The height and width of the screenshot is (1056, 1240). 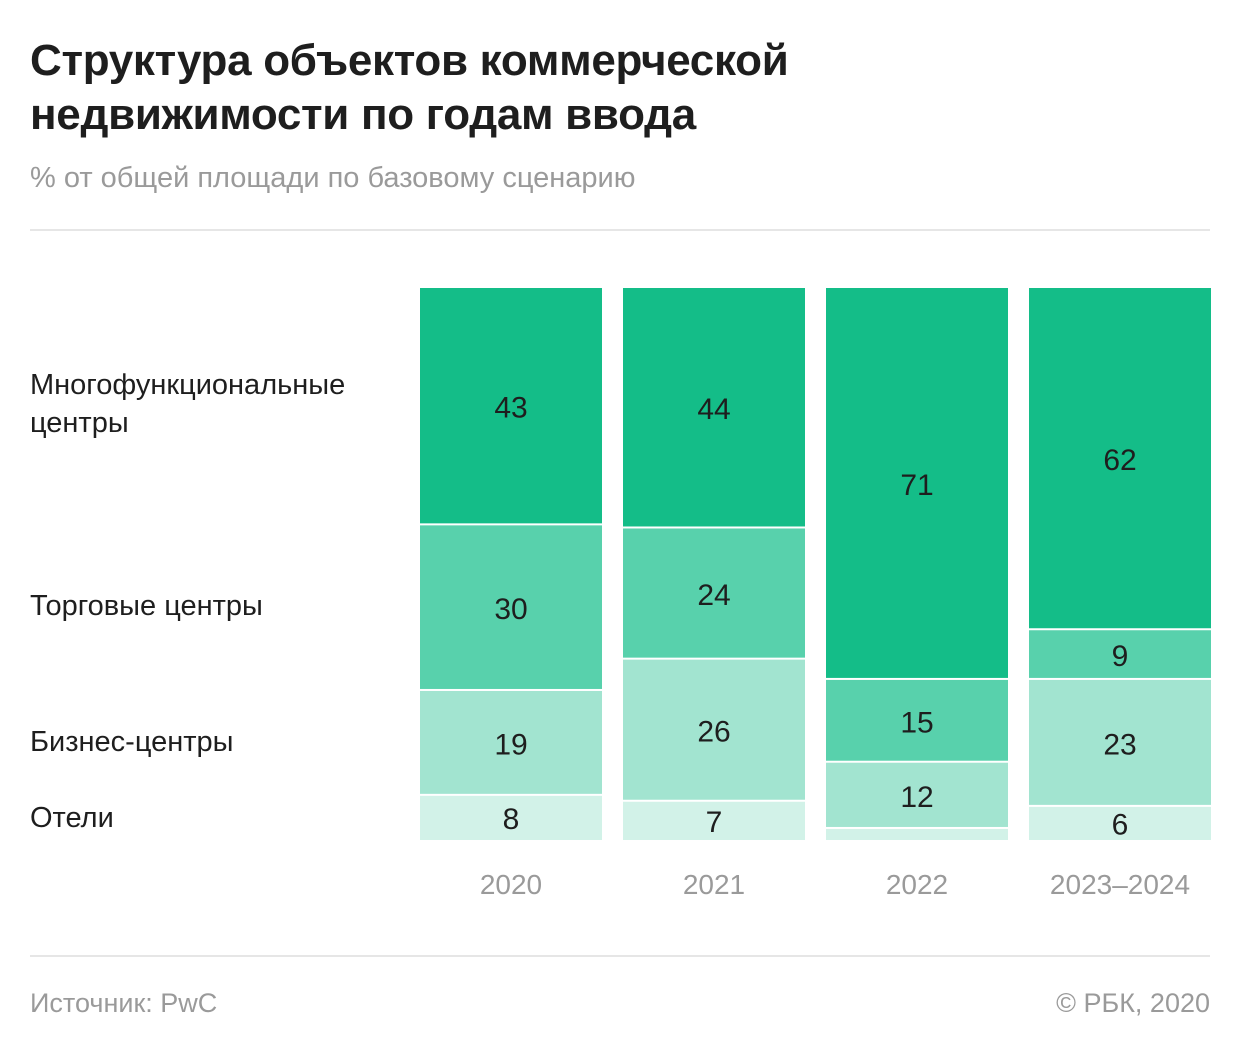 What do you see at coordinates (1133, 1003) in the screenshot?
I see `copyright-note: © РБК, 2020` at bounding box center [1133, 1003].